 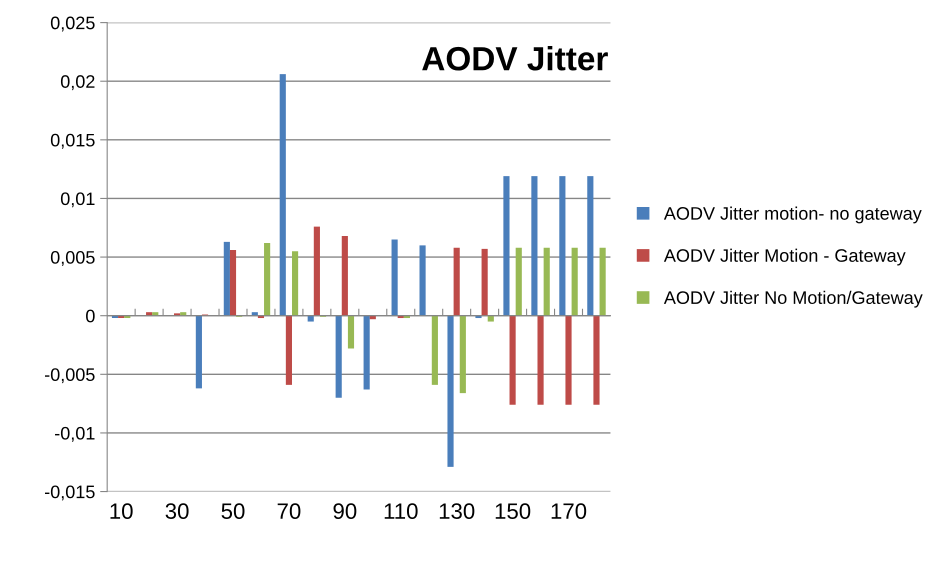 I want to click on y-tick-label: -0,015, so click(x=69, y=492).